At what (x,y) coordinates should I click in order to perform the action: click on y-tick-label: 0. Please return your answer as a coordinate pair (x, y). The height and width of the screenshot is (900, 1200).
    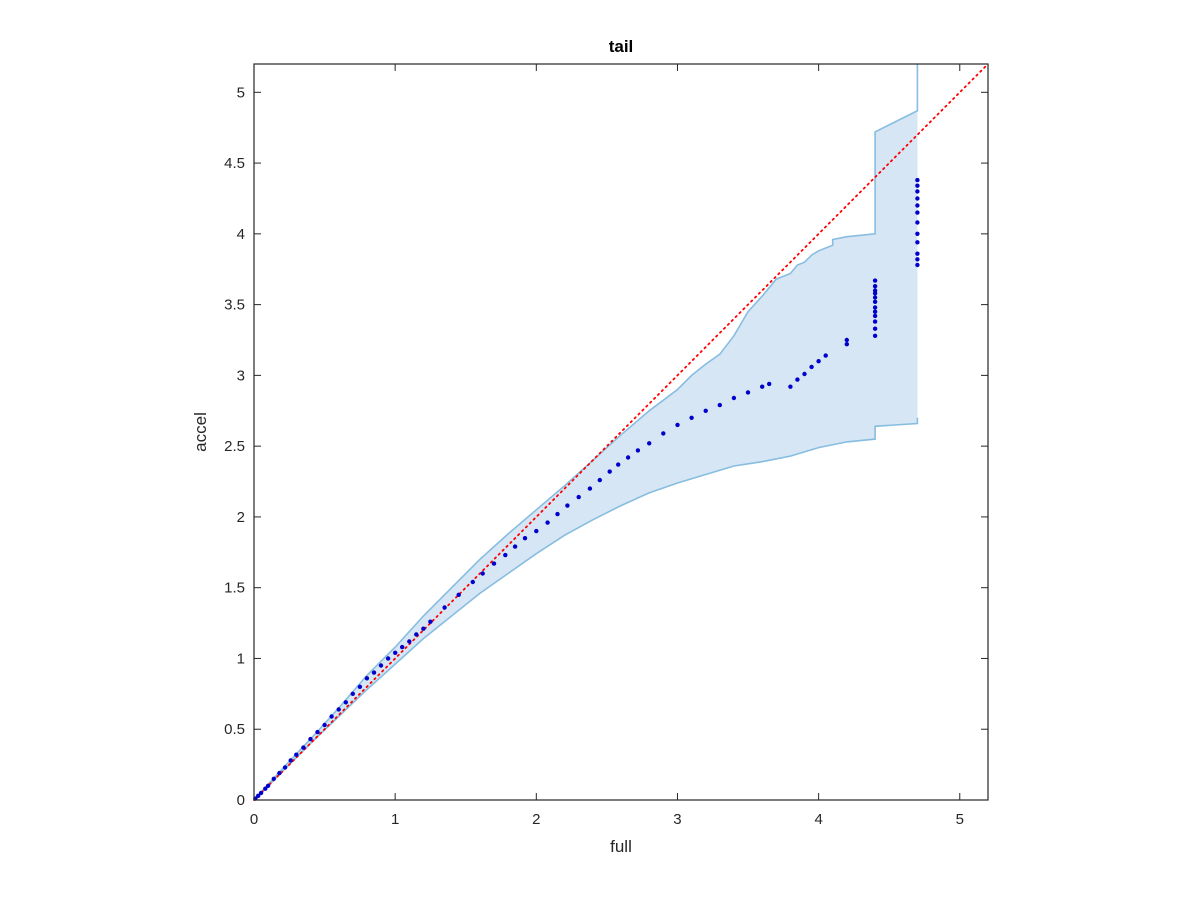
    Looking at the image, I should click on (241, 800).